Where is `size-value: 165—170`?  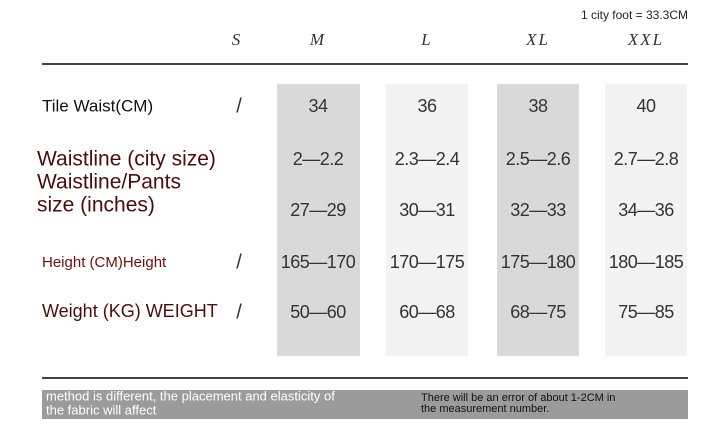
size-value: 165—170 is located at coordinates (318, 262).